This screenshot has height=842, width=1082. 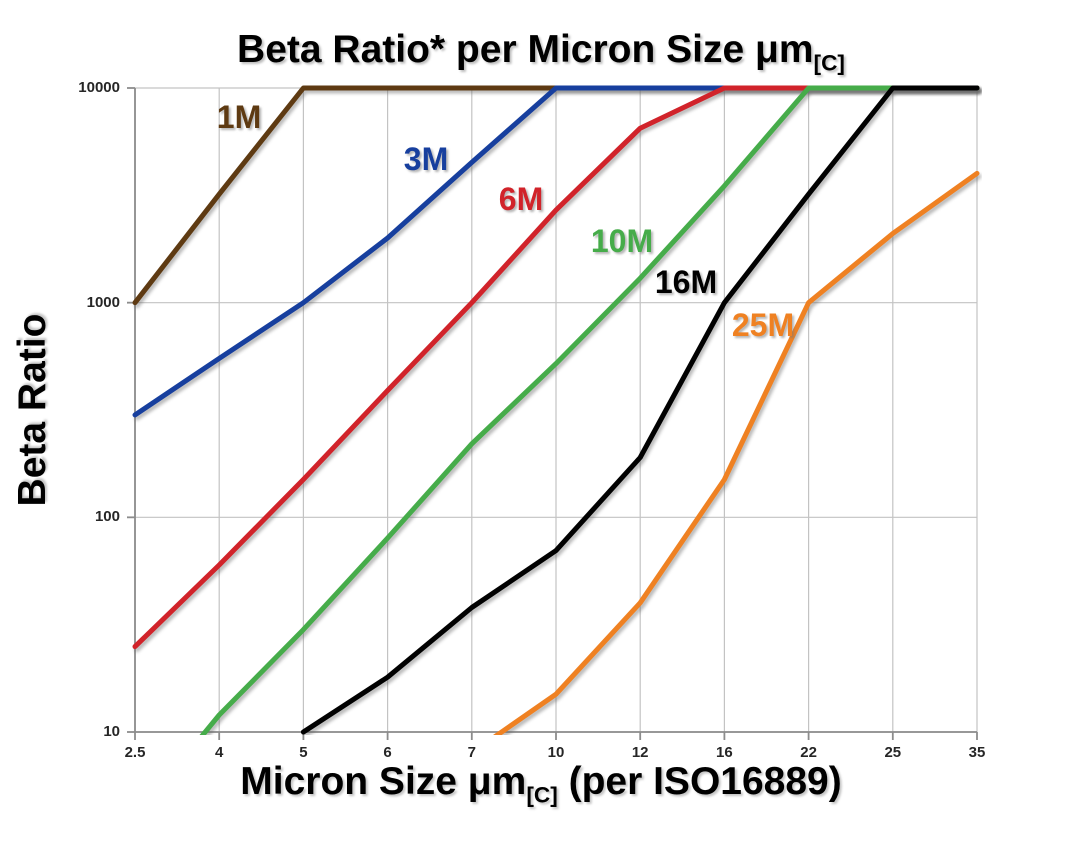 What do you see at coordinates (303, 752) in the screenshot?
I see `x-tick-label: 5` at bounding box center [303, 752].